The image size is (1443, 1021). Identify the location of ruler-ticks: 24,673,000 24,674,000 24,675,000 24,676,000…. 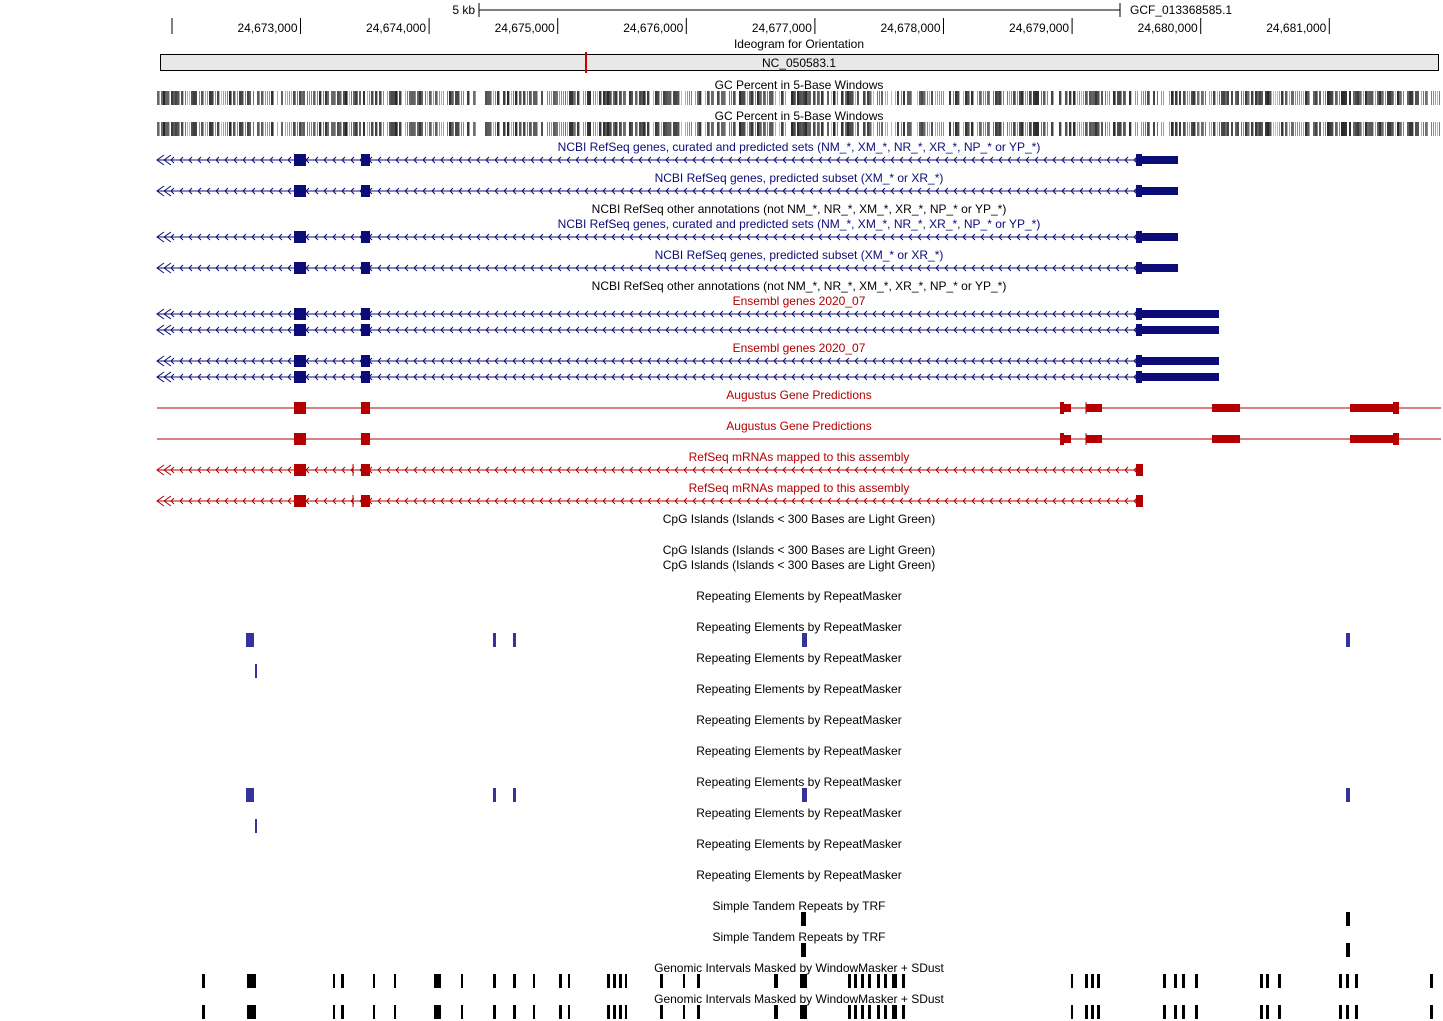
(783, 26).